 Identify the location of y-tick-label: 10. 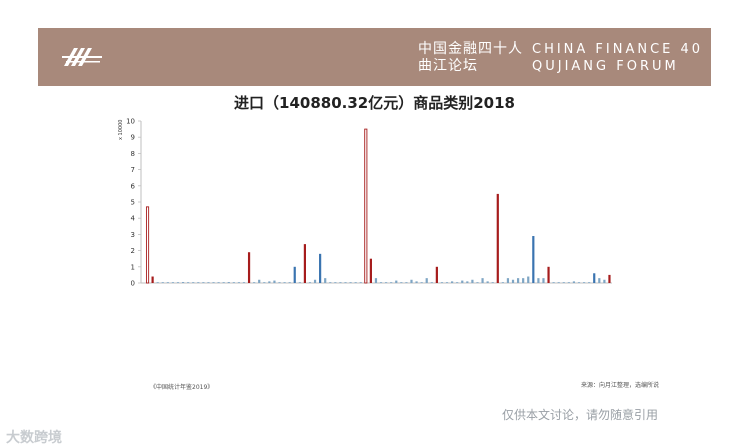
(130, 122).